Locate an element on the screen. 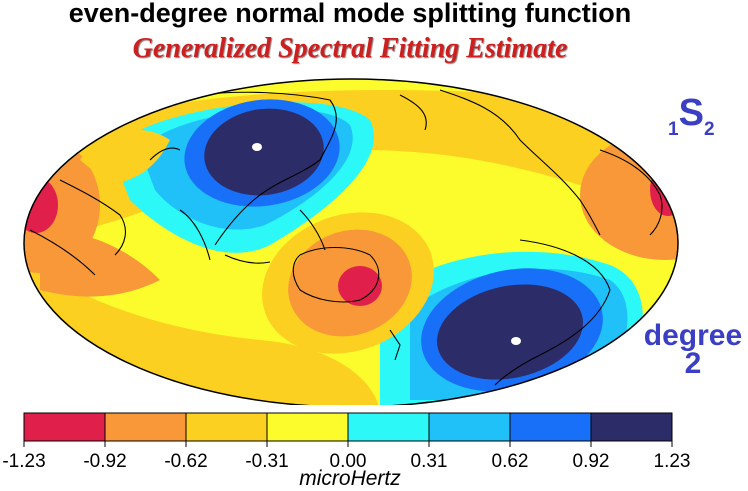 This screenshot has width=748, height=491. colorbar-unit: microHertz is located at coordinates (350, 478).